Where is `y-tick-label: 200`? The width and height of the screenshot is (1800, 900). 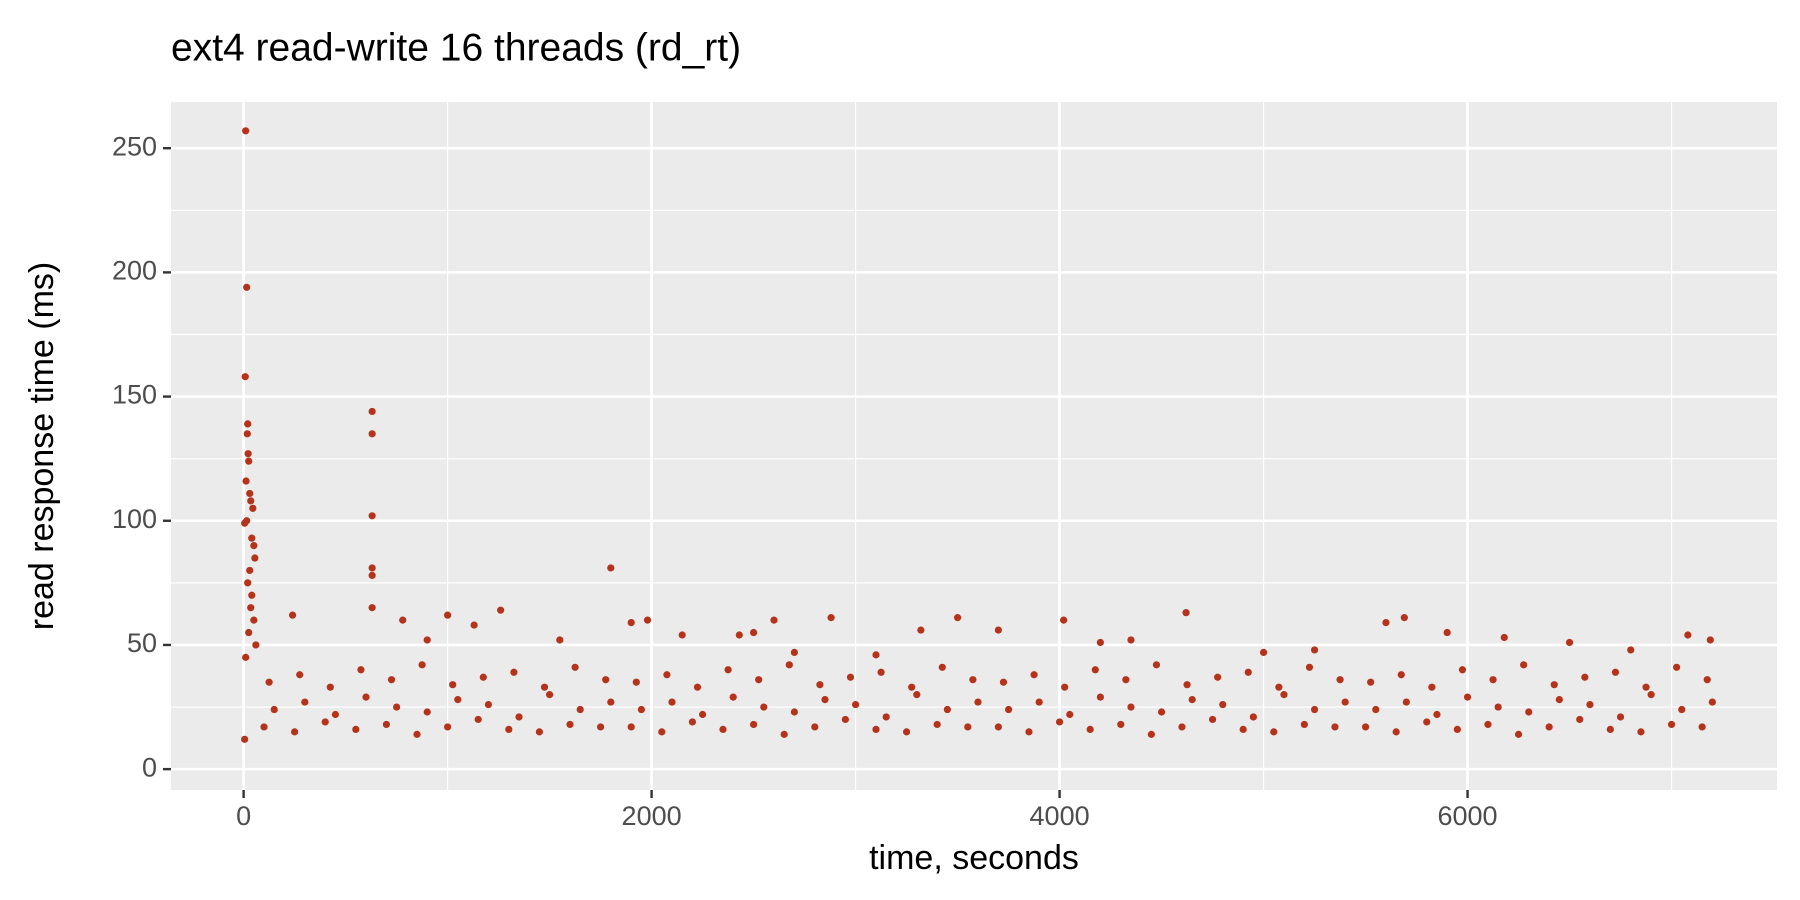 y-tick-label: 200 is located at coordinates (134, 271).